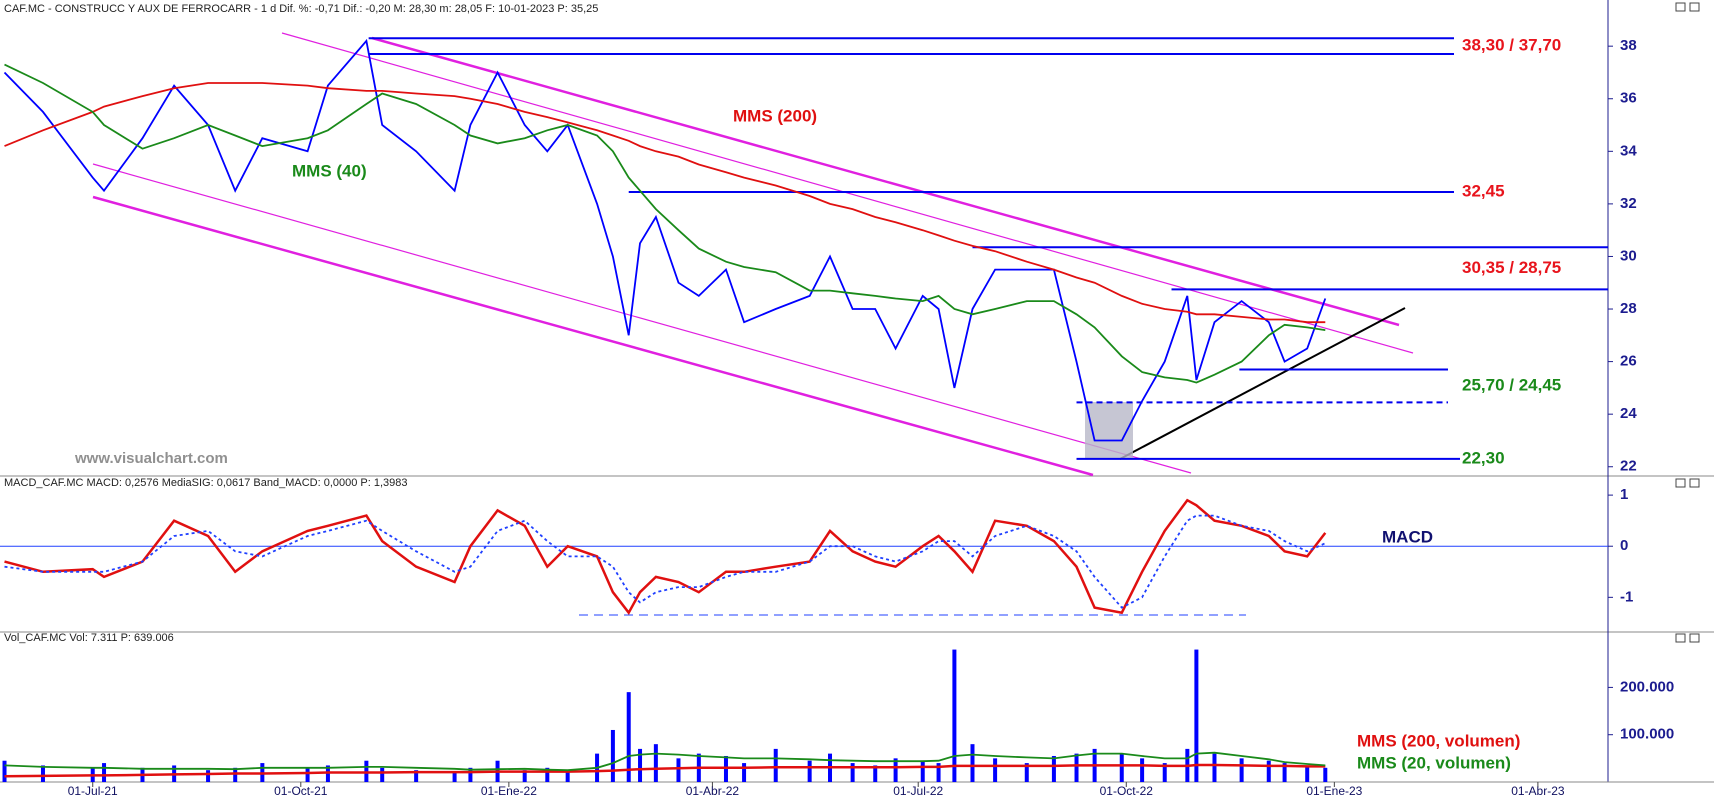 The image size is (1714, 799). I want to click on y-tick-label: 26, so click(1628, 361).